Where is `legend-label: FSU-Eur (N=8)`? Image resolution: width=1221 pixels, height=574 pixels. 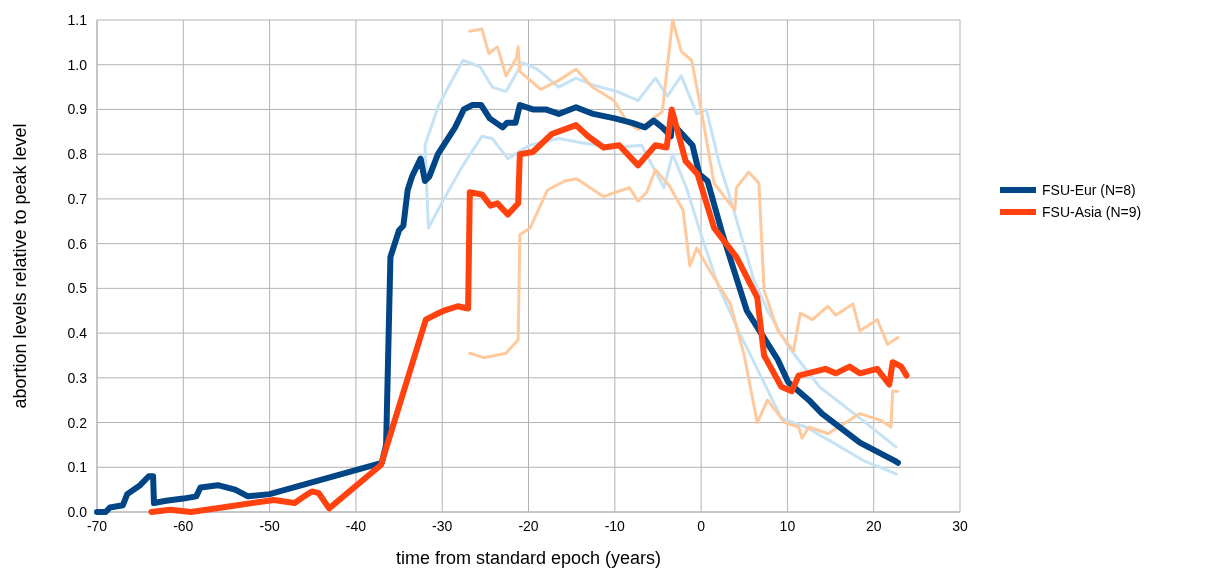 legend-label: FSU-Eur (N=8) is located at coordinates (1089, 190).